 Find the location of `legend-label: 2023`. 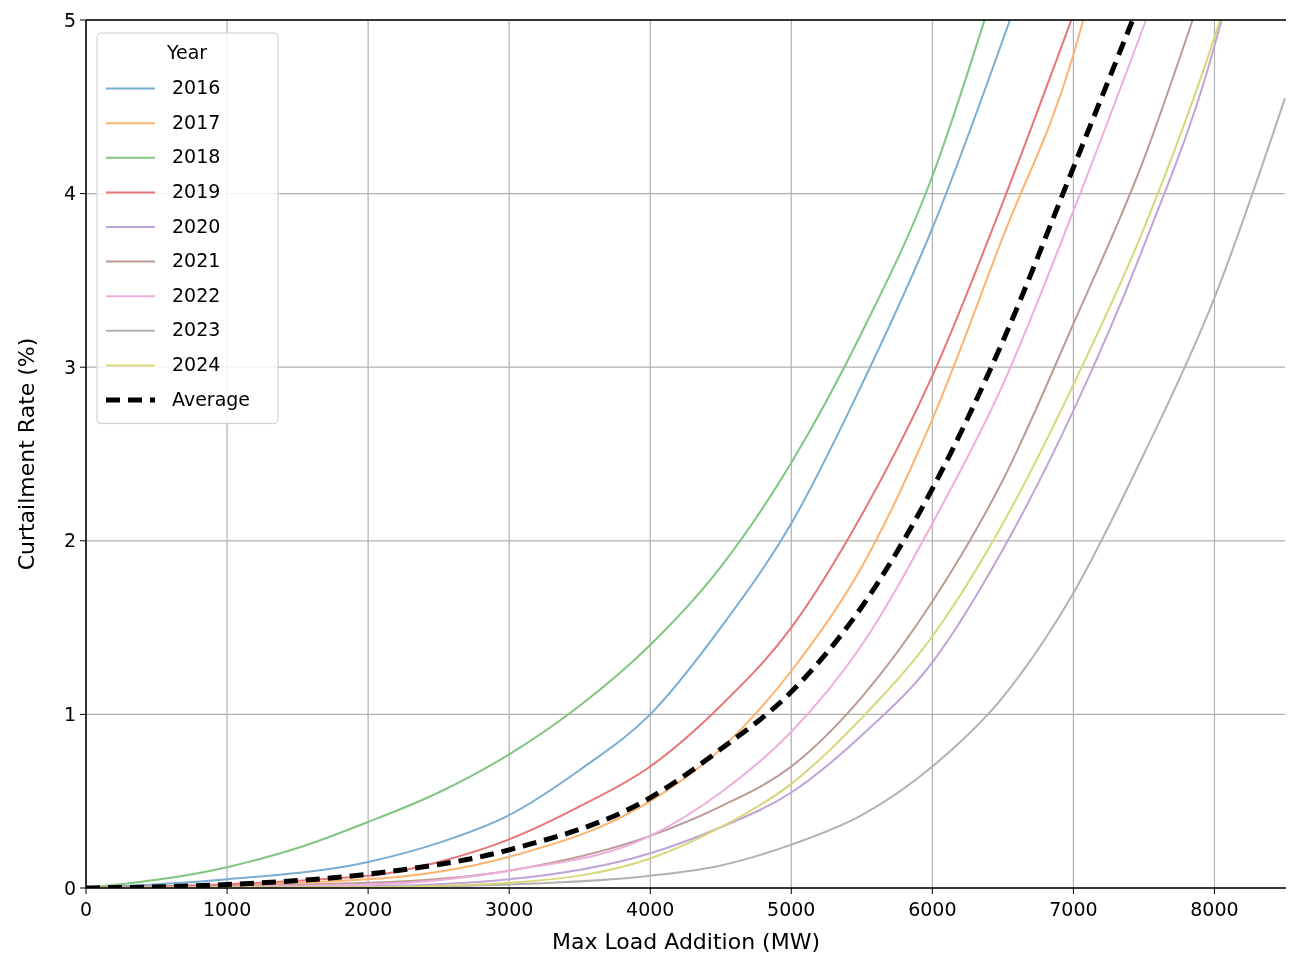

legend-label: 2023 is located at coordinates (196, 329).